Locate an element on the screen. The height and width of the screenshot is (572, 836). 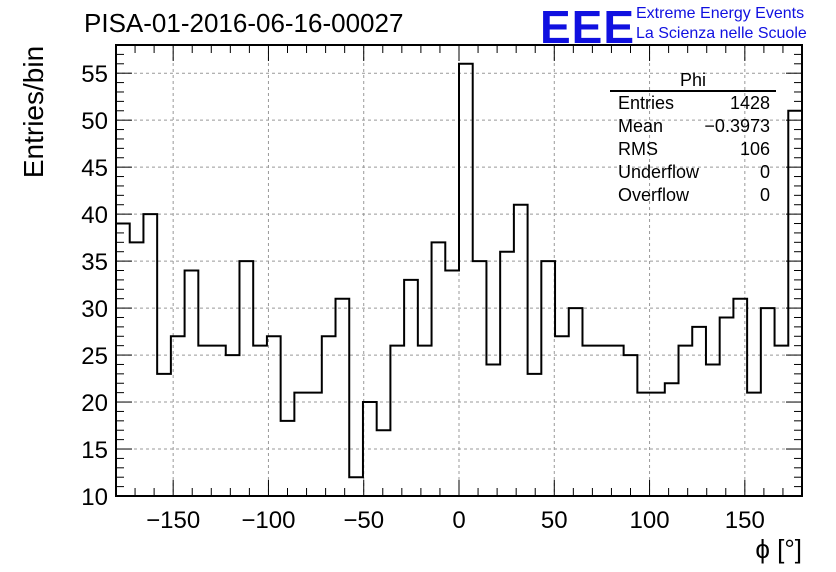
stats-row-mean: Mean −0.3973 is located at coordinates (693, 126).